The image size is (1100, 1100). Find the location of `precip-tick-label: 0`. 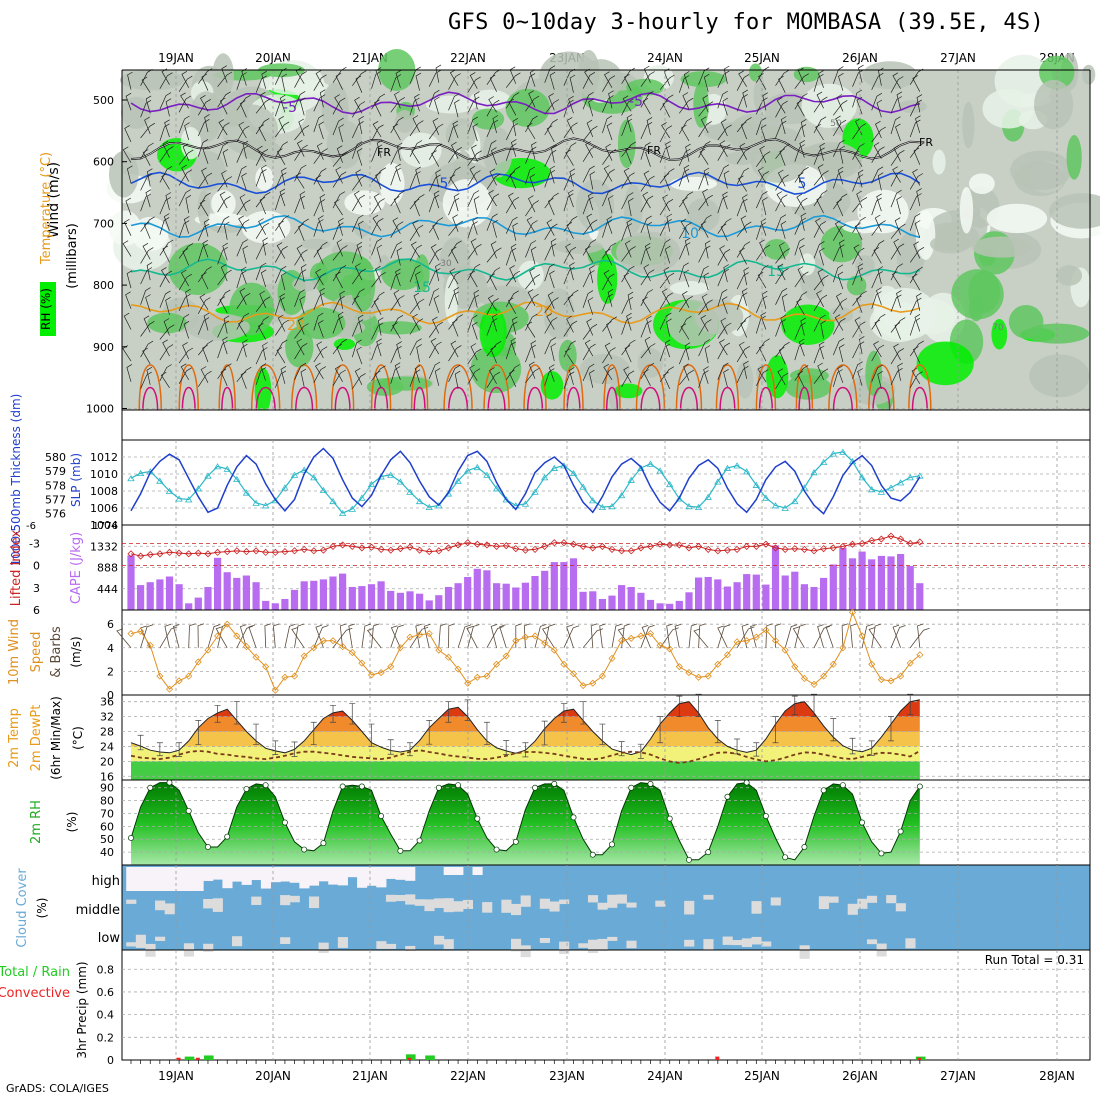

precip-tick-label: 0 is located at coordinates (110, 1060).